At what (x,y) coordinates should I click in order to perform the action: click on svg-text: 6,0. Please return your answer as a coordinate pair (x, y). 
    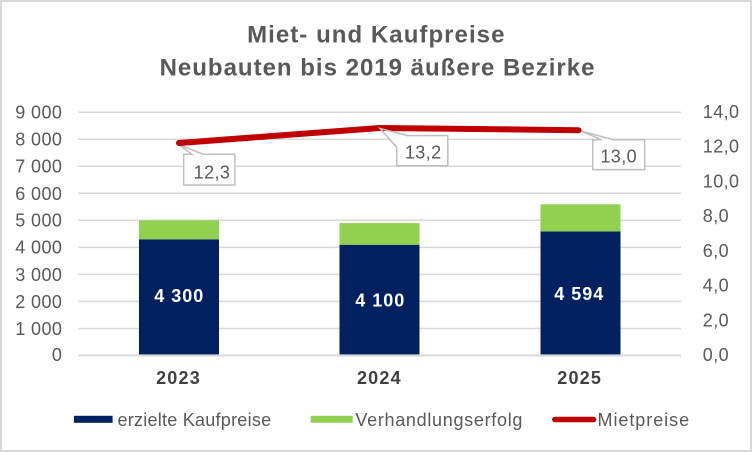
    Looking at the image, I should click on (716, 251).